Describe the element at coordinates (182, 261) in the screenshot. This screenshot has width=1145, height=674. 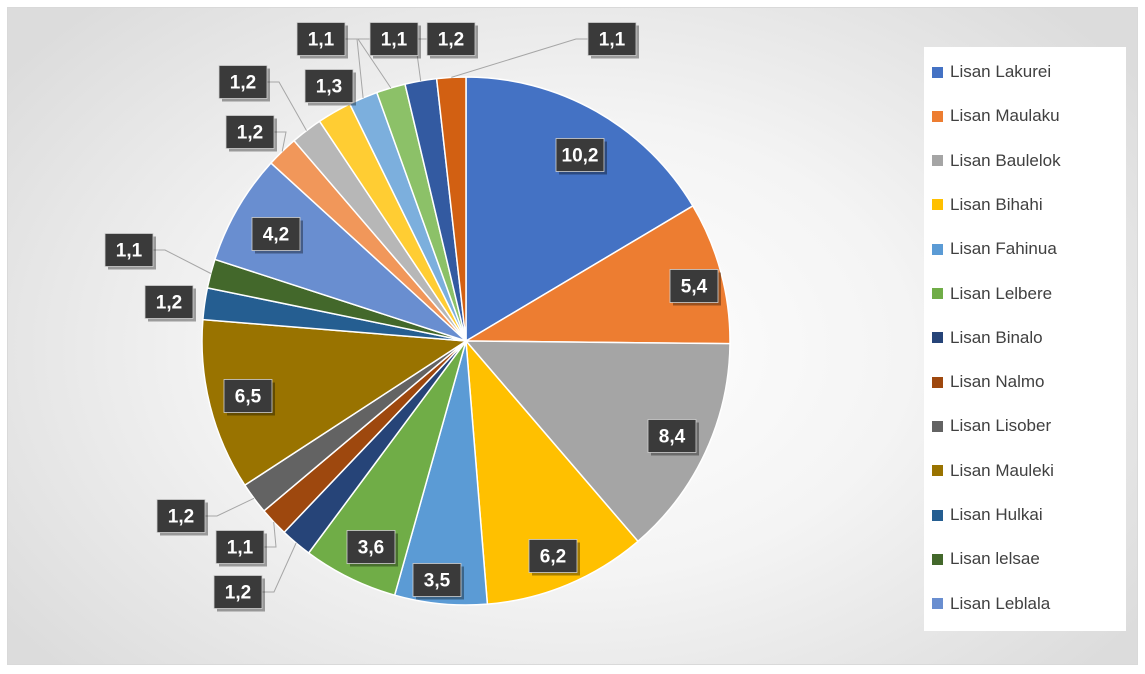
I see `leader-line-lisan-ielsae` at that location.